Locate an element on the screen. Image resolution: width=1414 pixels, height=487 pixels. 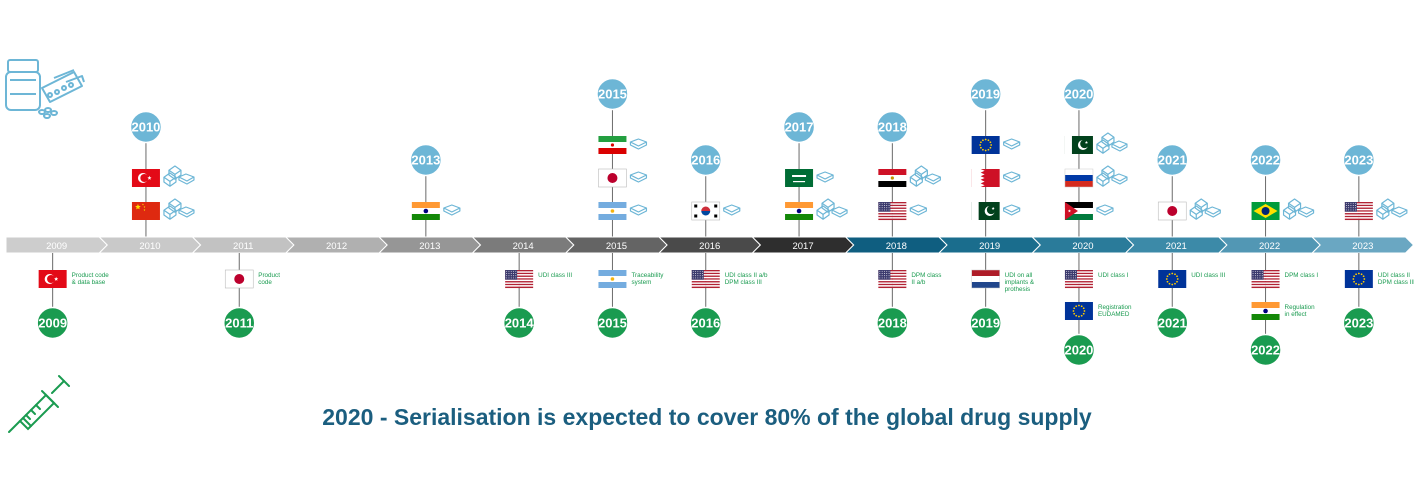
timeline-segment-2012: 2012 is located at coordinates (336, 245).